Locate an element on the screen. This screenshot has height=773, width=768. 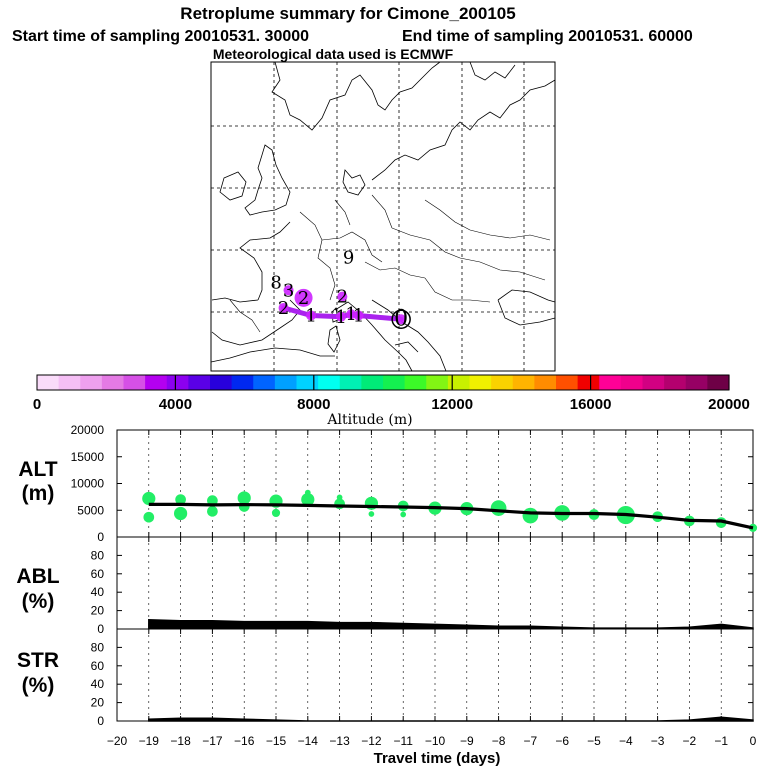
abl-ytick-label: 80 is located at coordinates (98, 555).